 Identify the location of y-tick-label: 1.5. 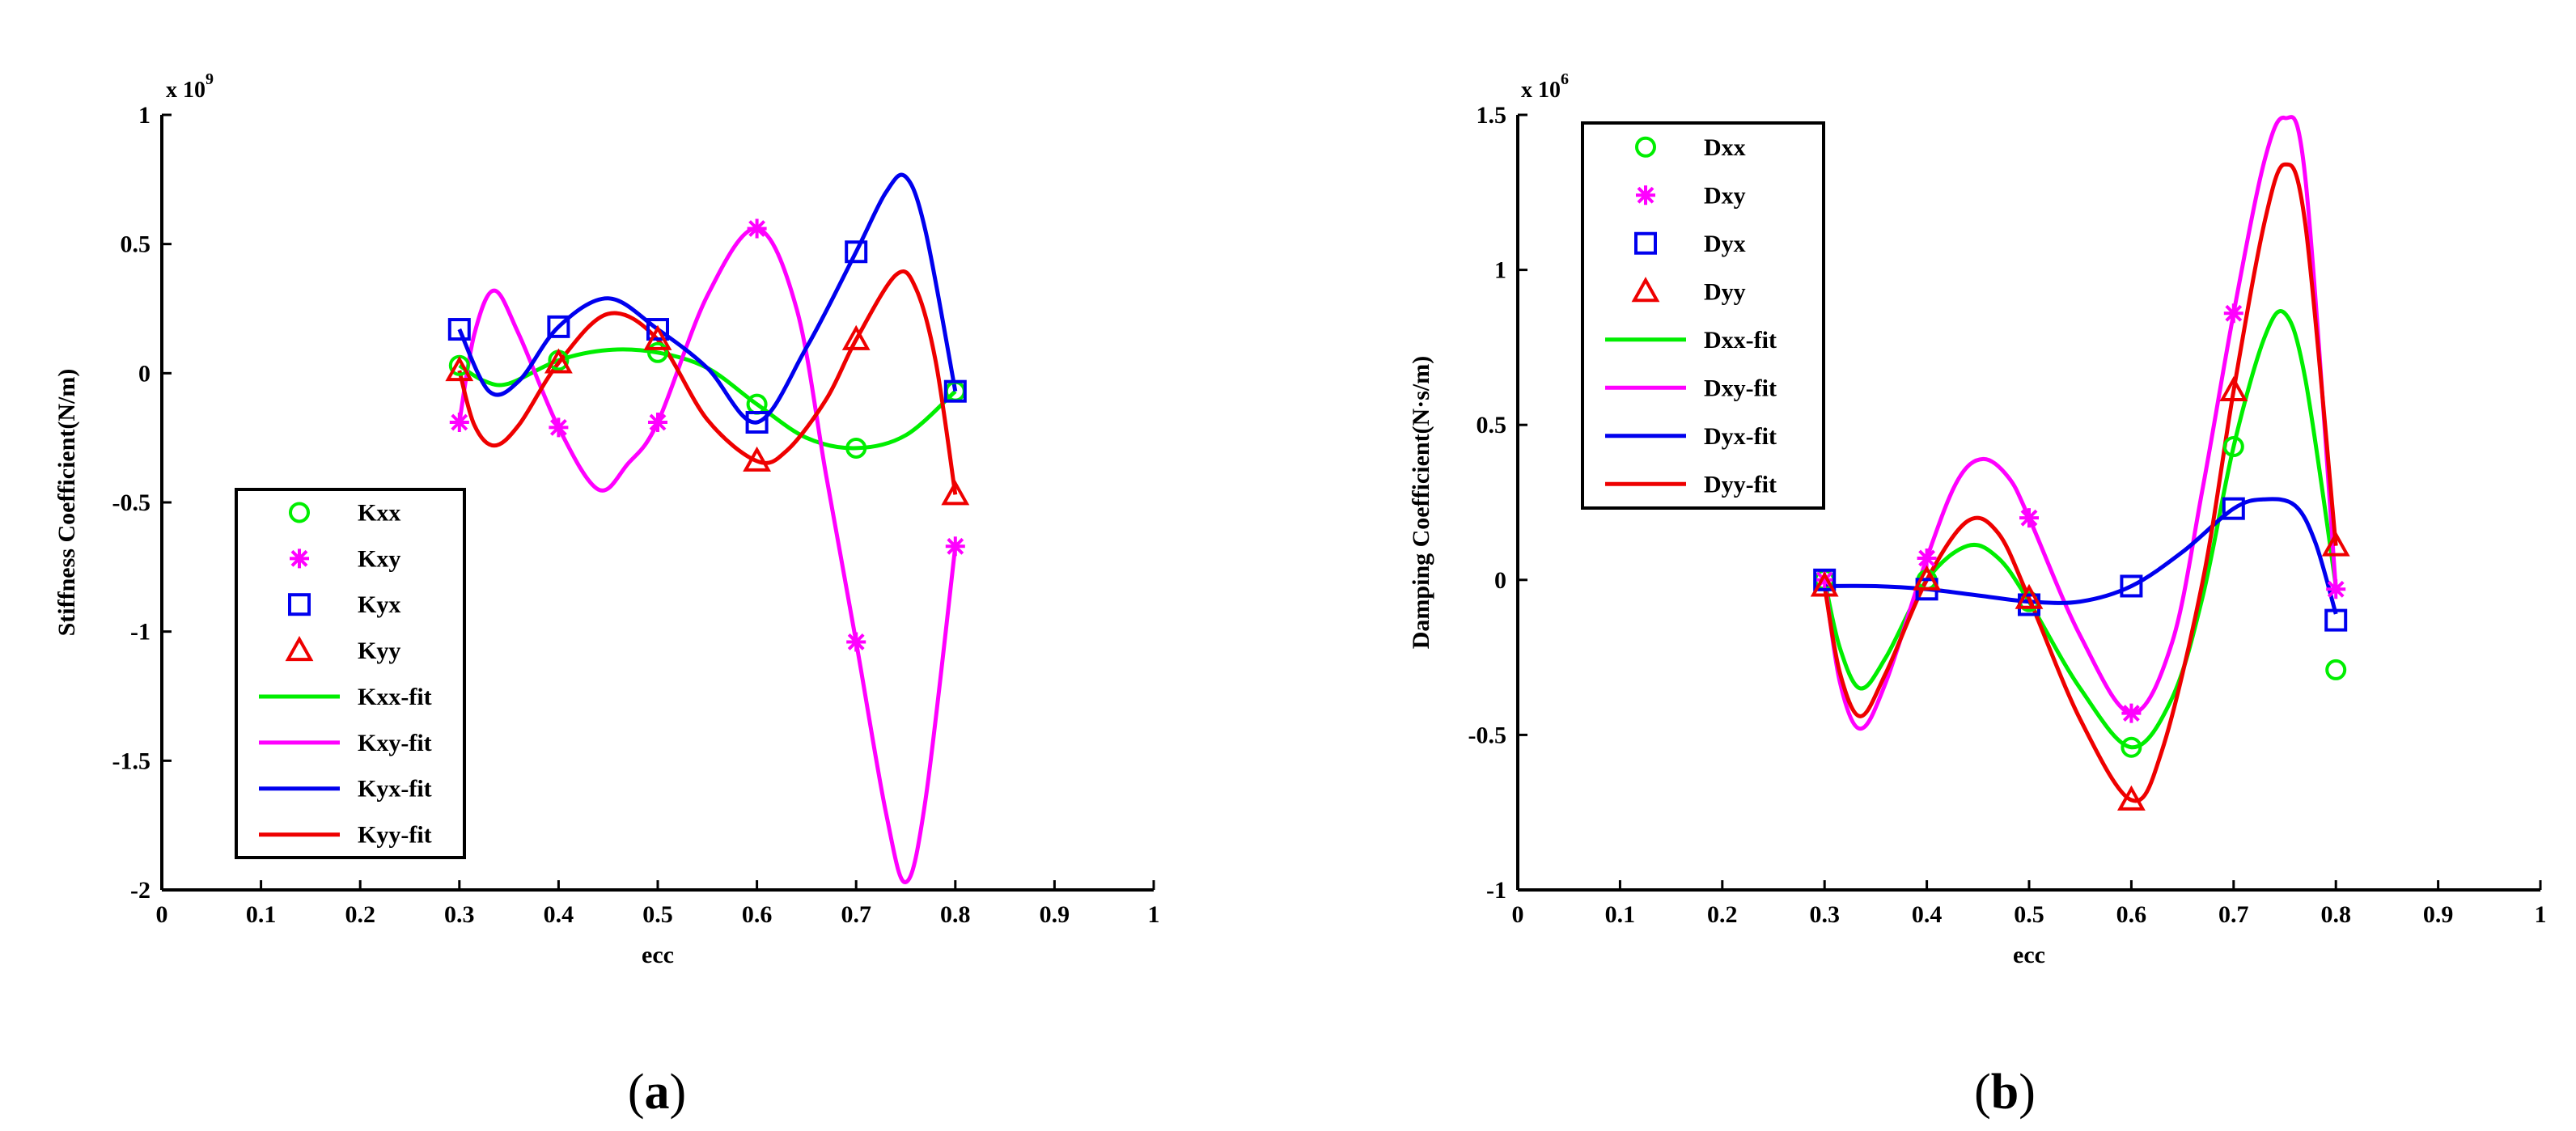
(1492, 115).